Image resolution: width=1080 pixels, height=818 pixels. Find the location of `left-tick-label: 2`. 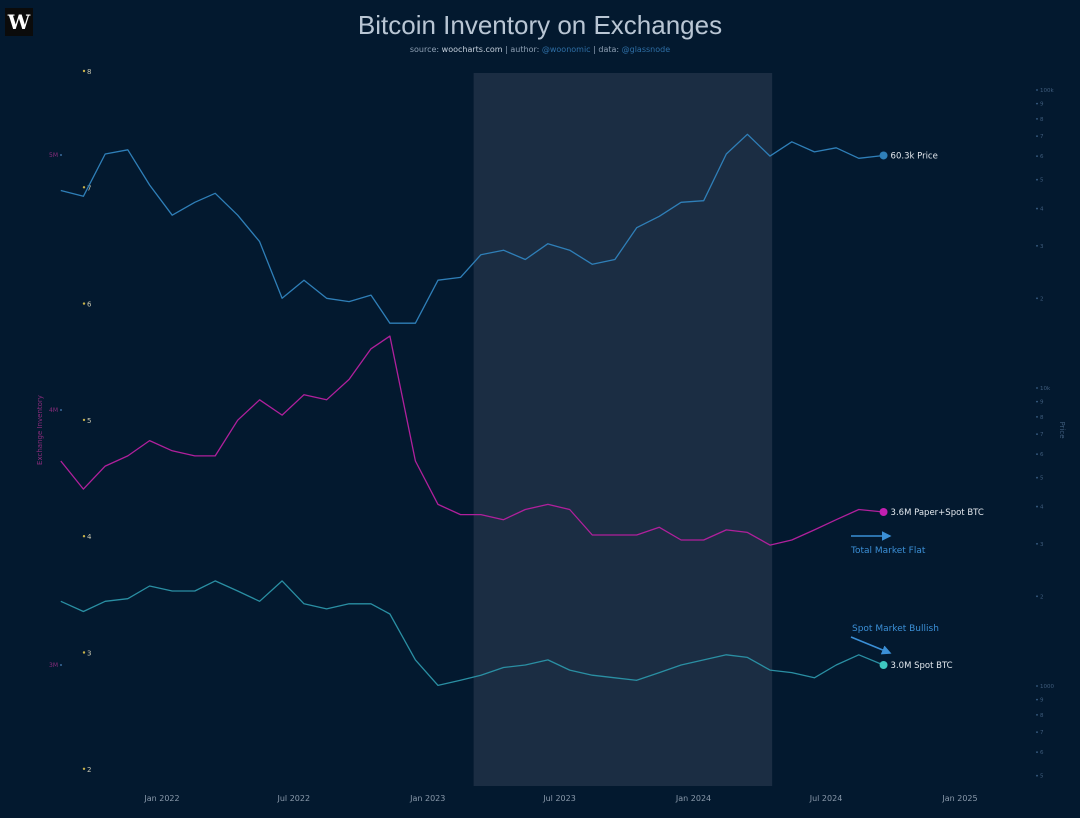

left-tick-label: 2 is located at coordinates (89, 770).